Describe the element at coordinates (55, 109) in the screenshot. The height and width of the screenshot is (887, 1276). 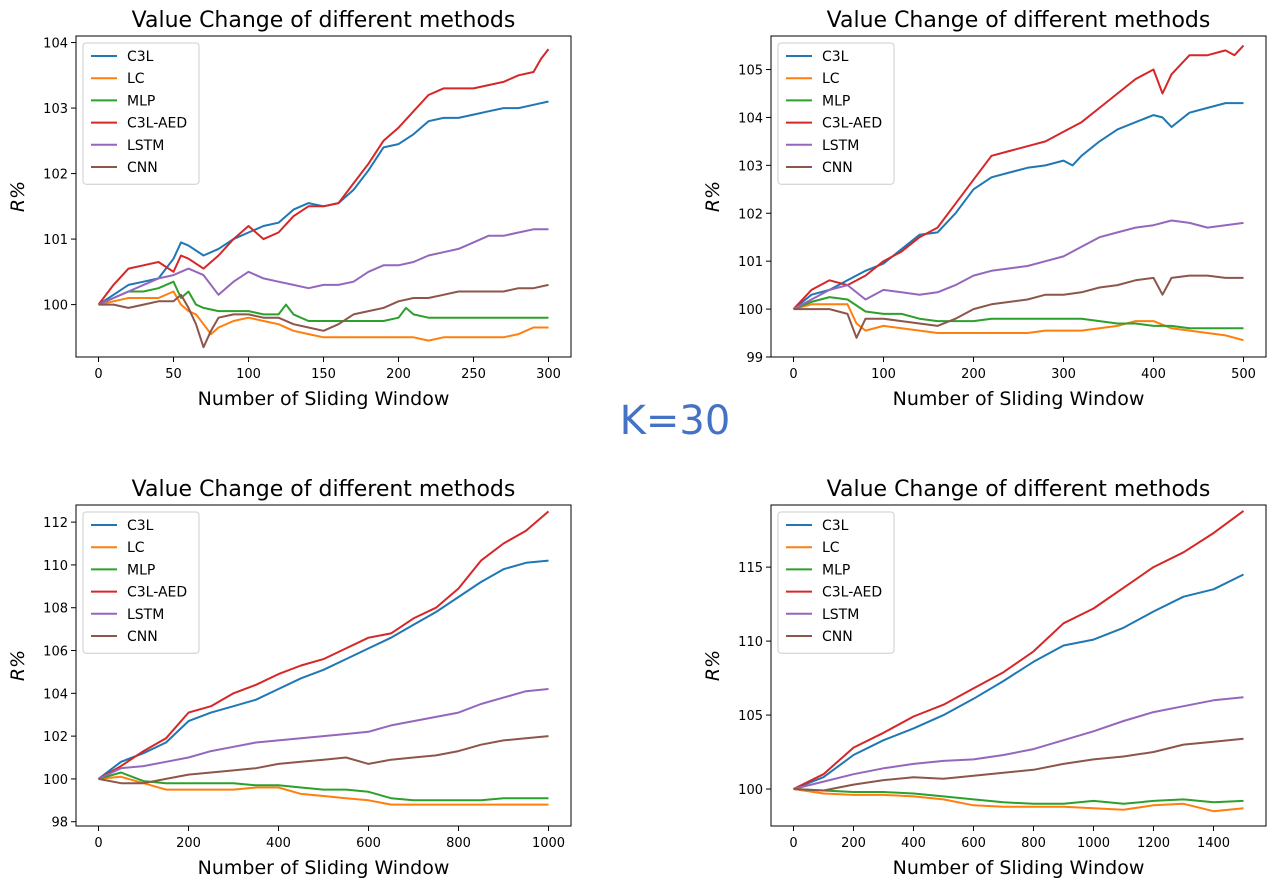
I see `y-tick-label: 103` at that location.